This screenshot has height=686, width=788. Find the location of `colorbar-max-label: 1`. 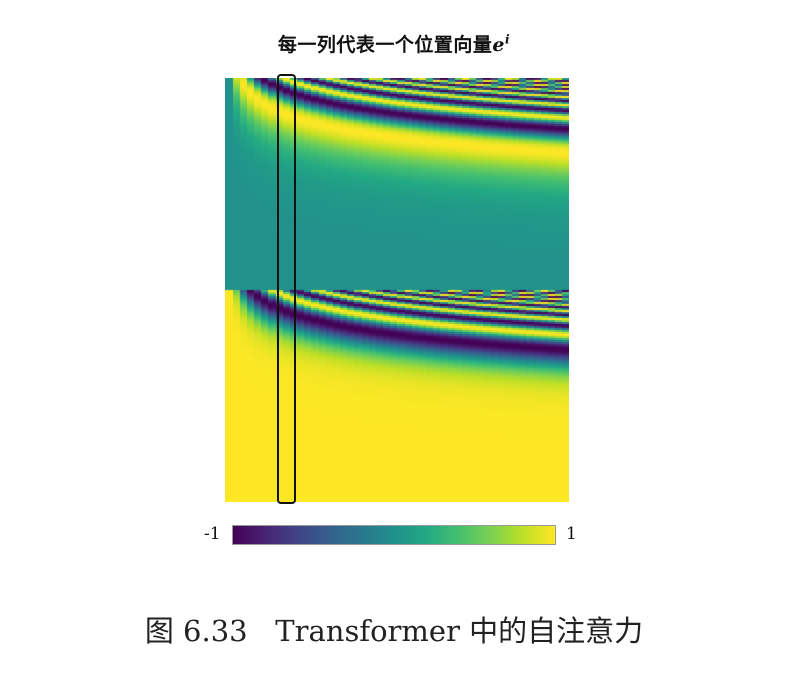

colorbar-max-label: 1 is located at coordinates (571, 534).